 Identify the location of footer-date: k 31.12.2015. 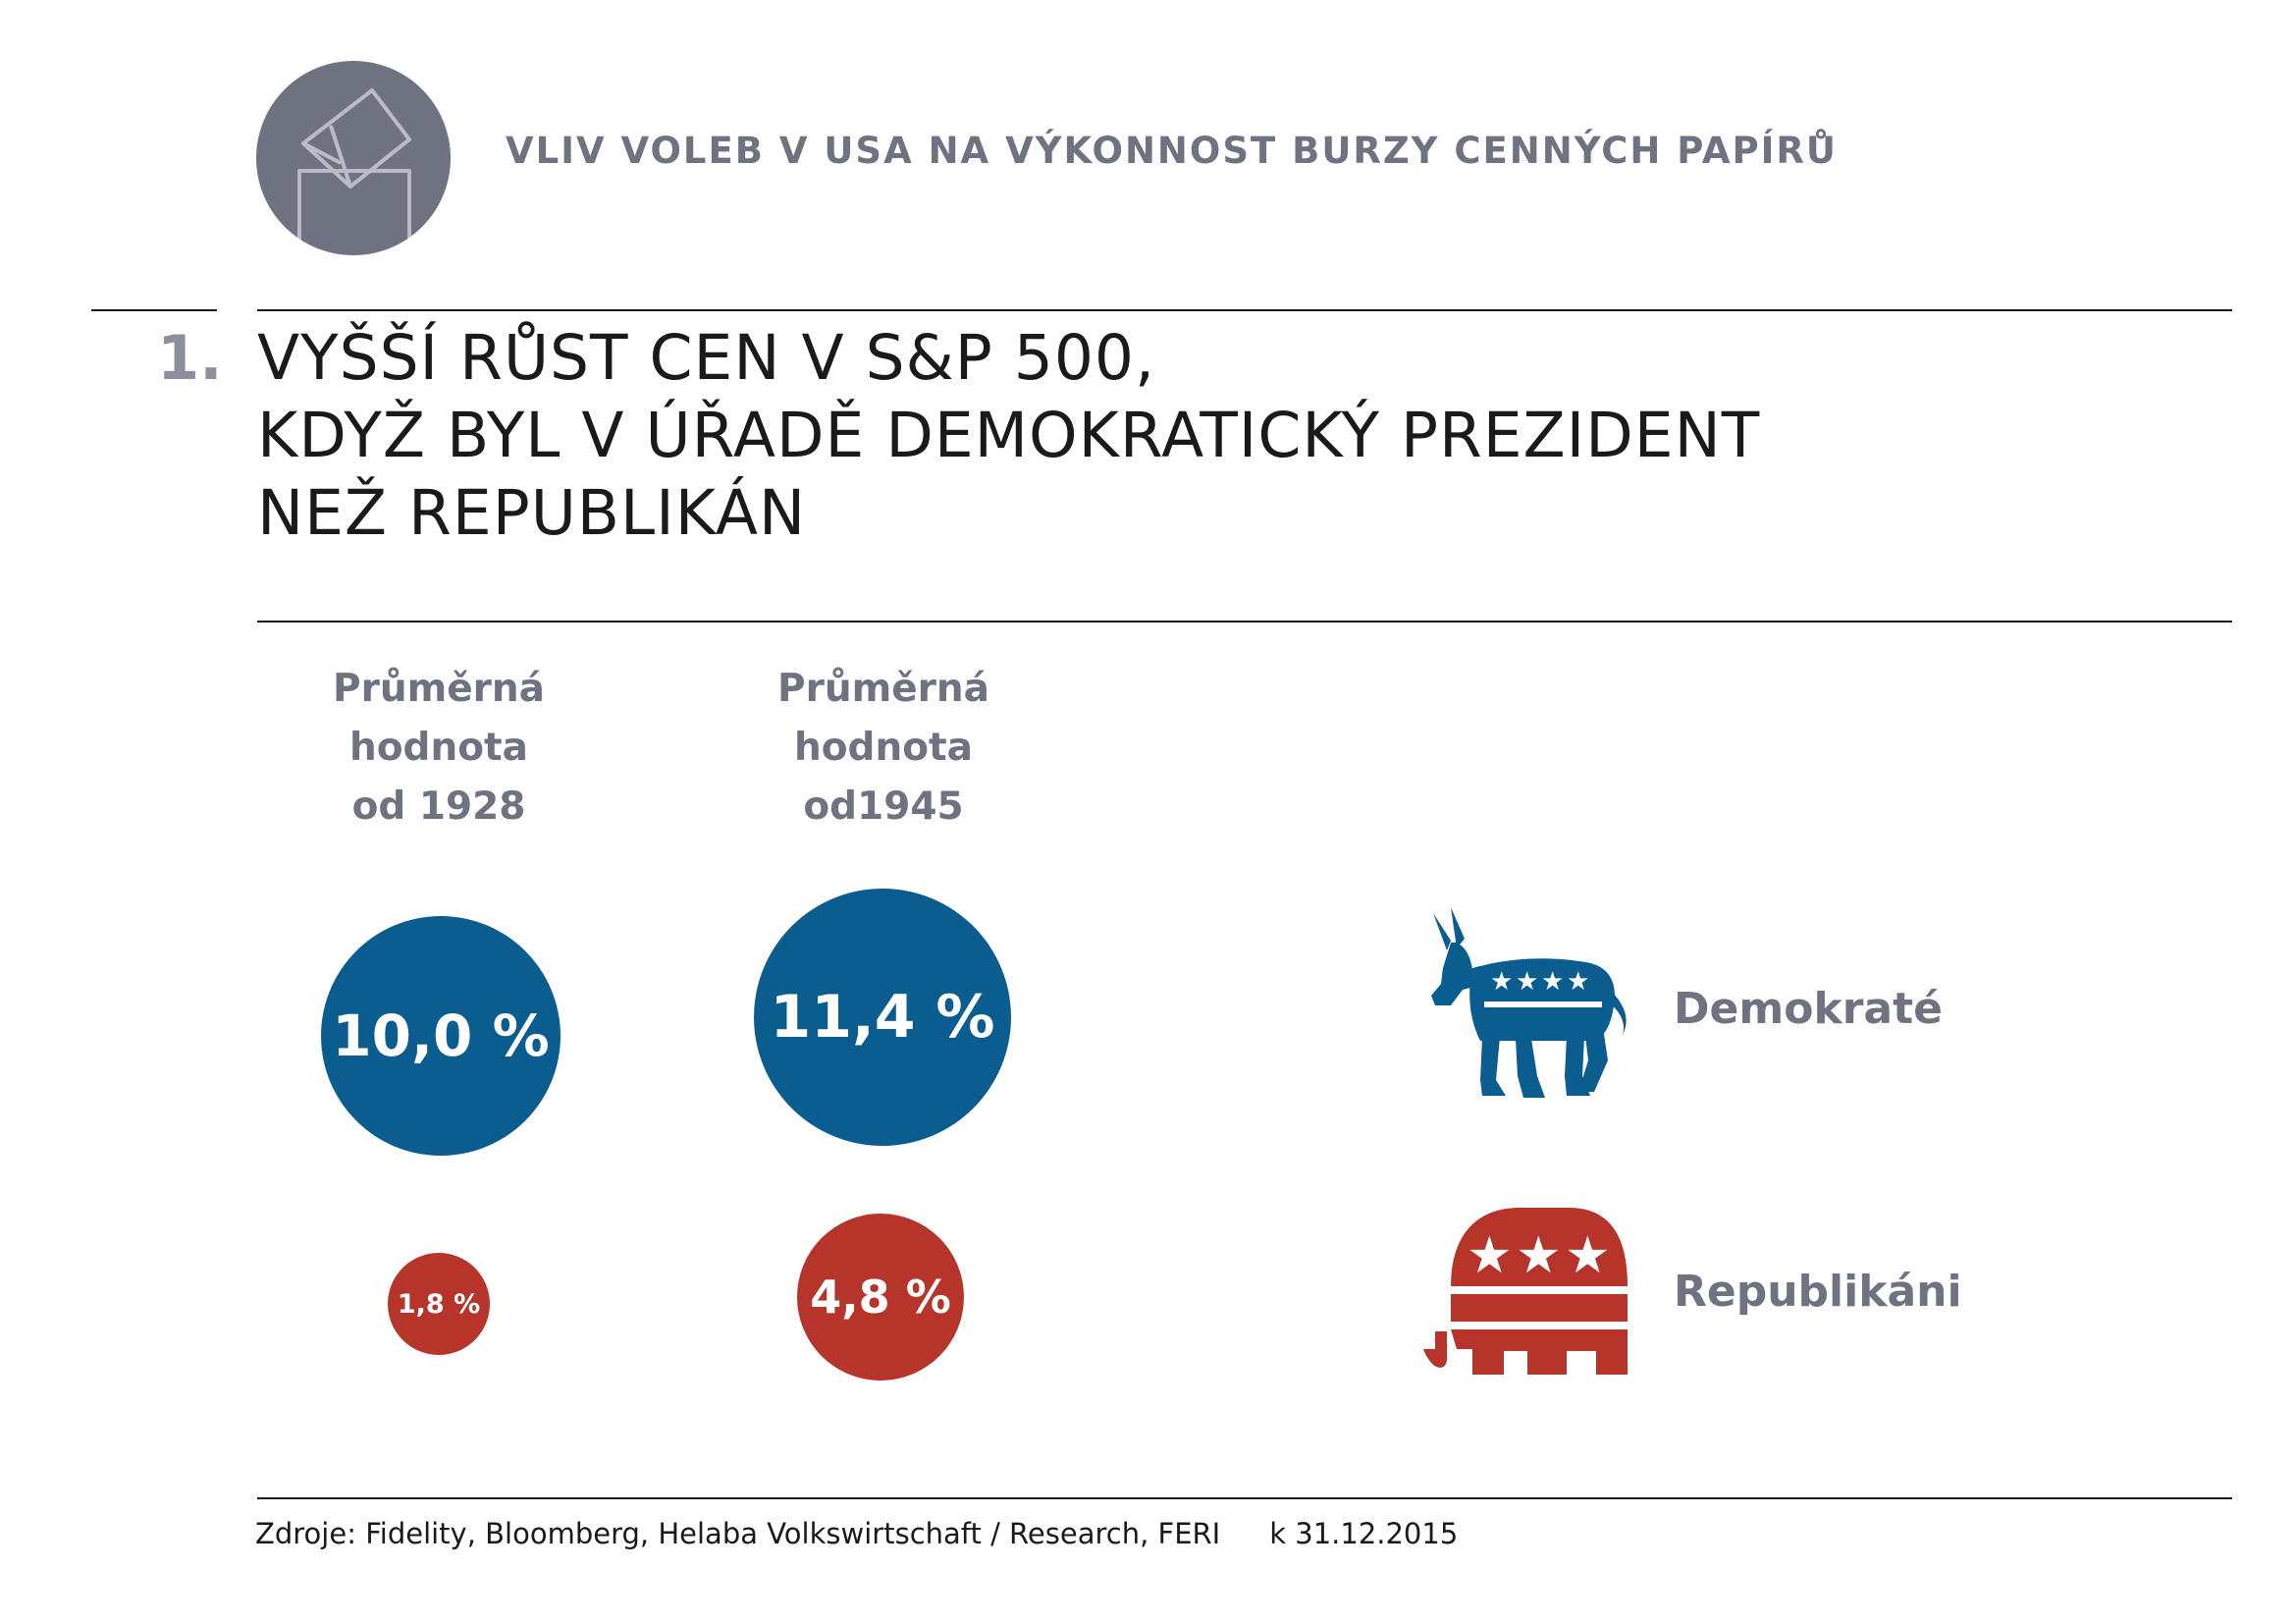
(1364, 1533).